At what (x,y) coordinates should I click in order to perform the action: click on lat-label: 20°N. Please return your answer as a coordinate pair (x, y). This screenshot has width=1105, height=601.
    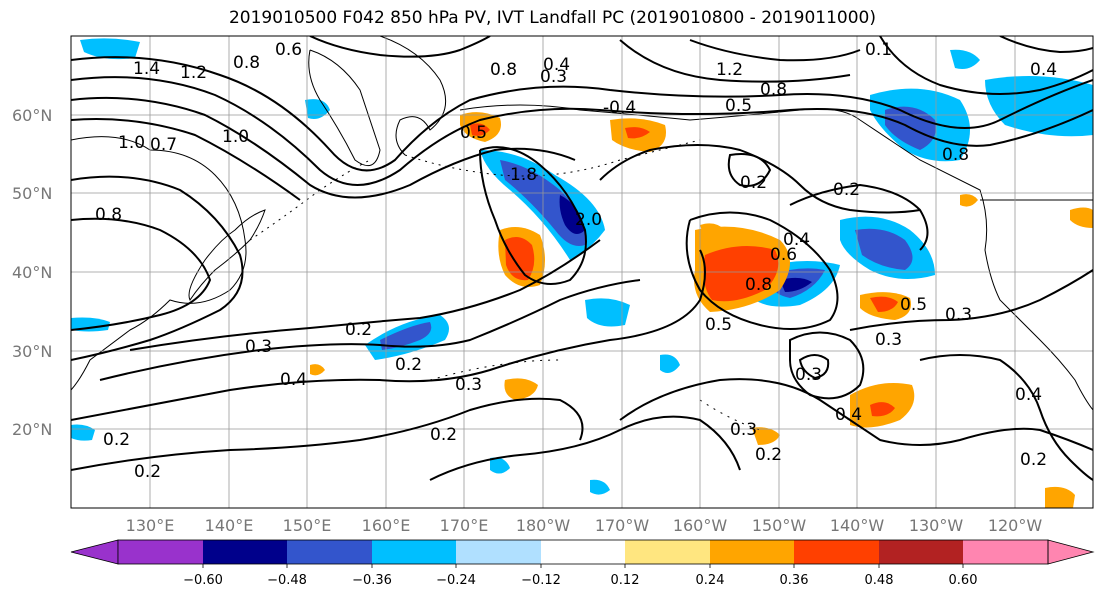
    Looking at the image, I should click on (32, 429).